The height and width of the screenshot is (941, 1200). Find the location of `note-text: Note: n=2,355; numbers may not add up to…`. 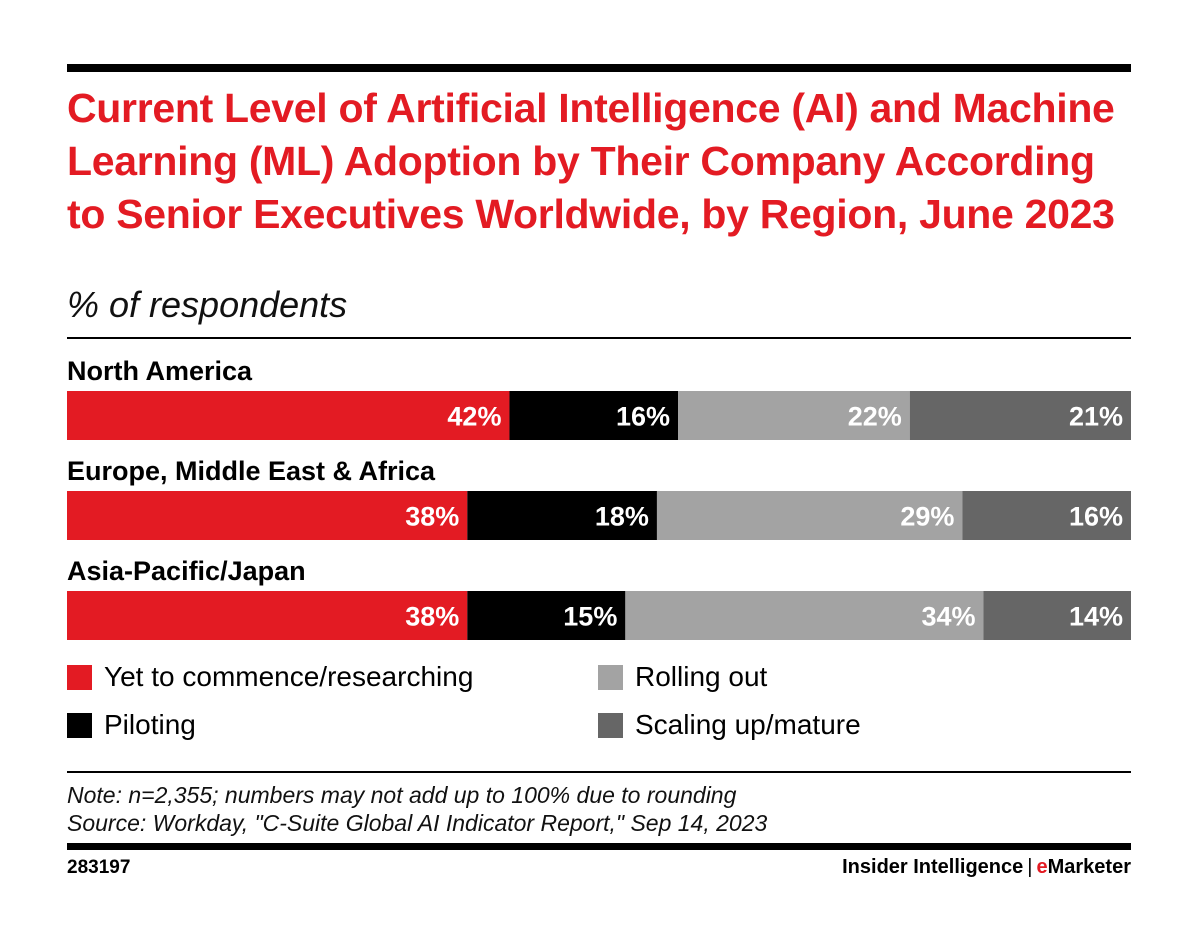

note-text: Note: n=2,355; numbers may not add up to… is located at coordinates (402, 795).